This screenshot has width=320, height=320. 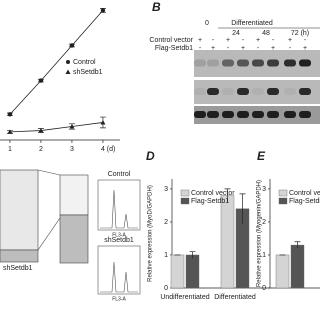 I want to click on flow-plots, so click(x=119, y=237).